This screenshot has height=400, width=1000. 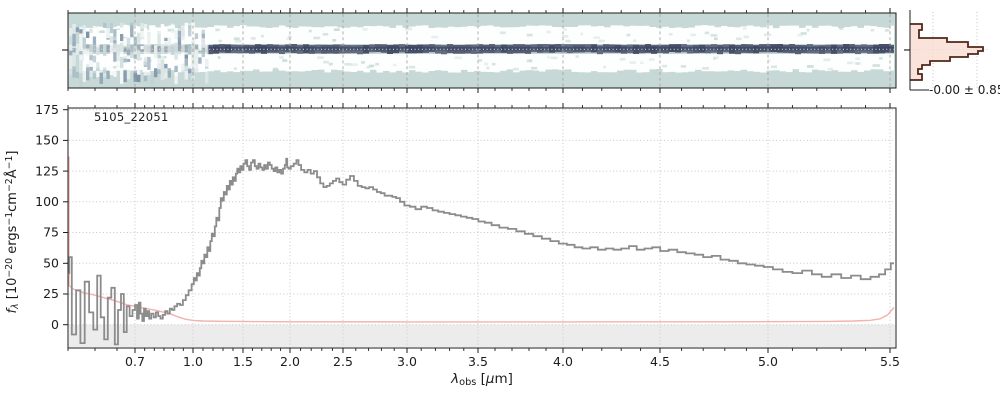 What do you see at coordinates (563, 361) in the screenshot?
I see `x-tick-label: 4.0` at bounding box center [563, 361].